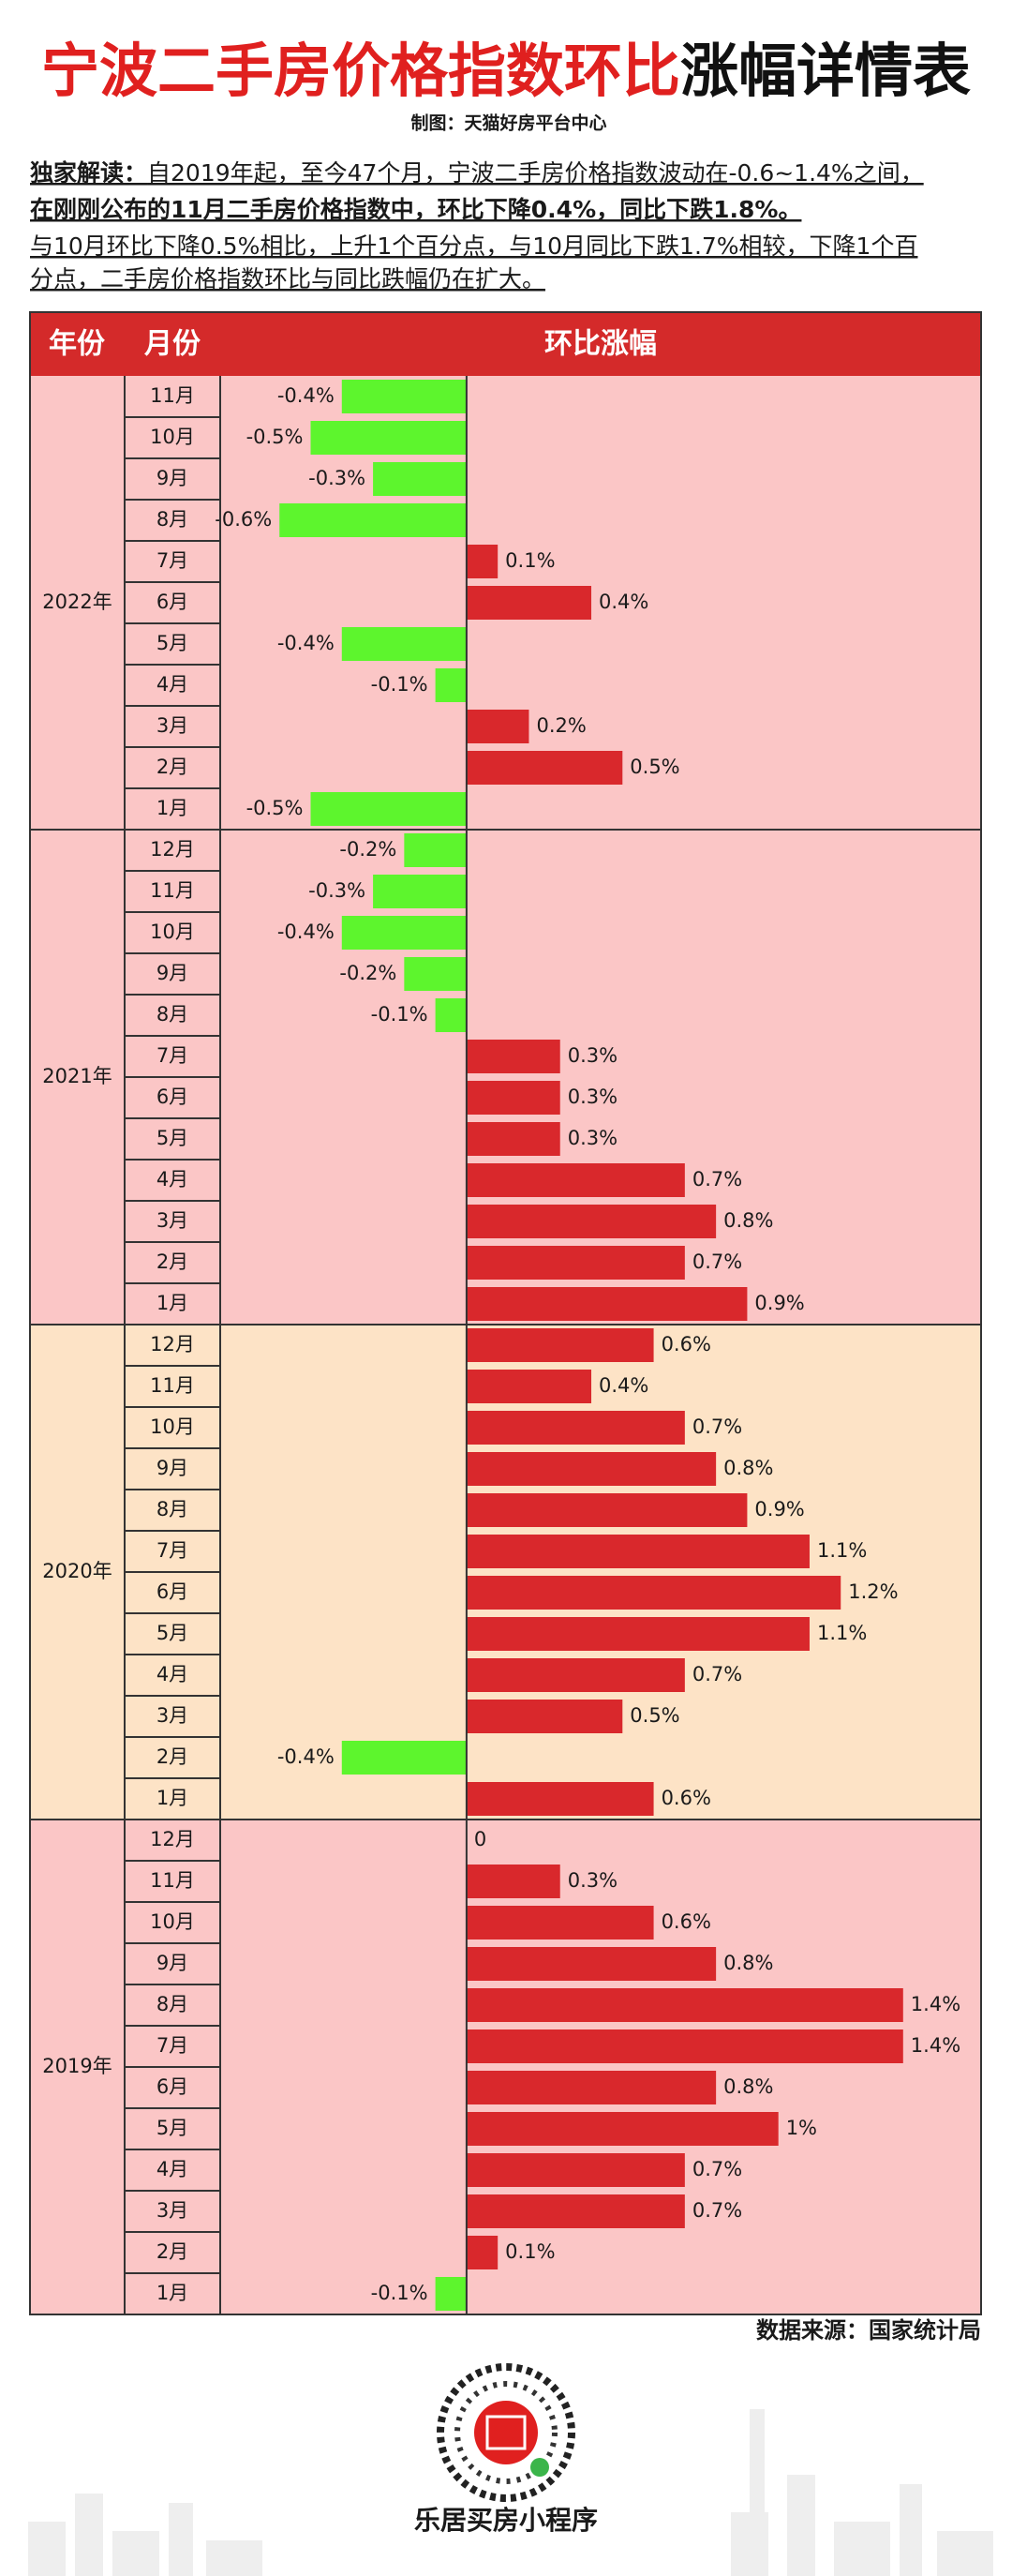  Describe the element at coordinates (842, 1550) in the screenshot. I see `value-label: 1.1%` at that location.